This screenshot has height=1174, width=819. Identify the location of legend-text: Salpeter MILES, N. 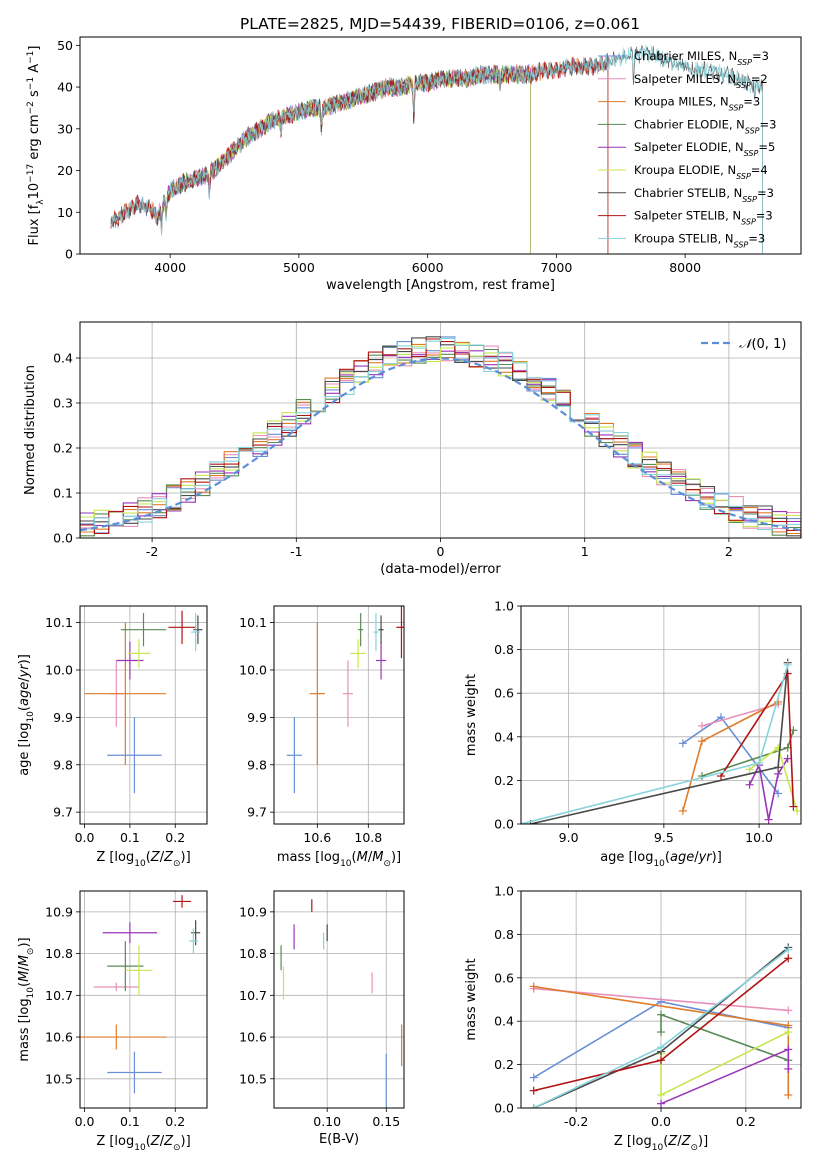
(685, 79).